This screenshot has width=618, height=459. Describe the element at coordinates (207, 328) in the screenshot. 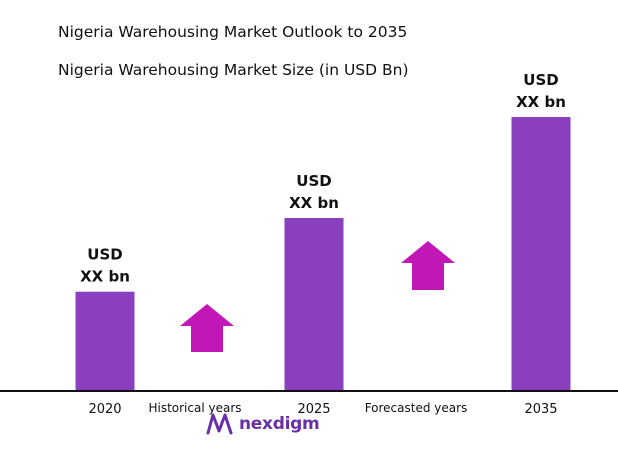

I see `growth-arrow-historical-icon` at that location.